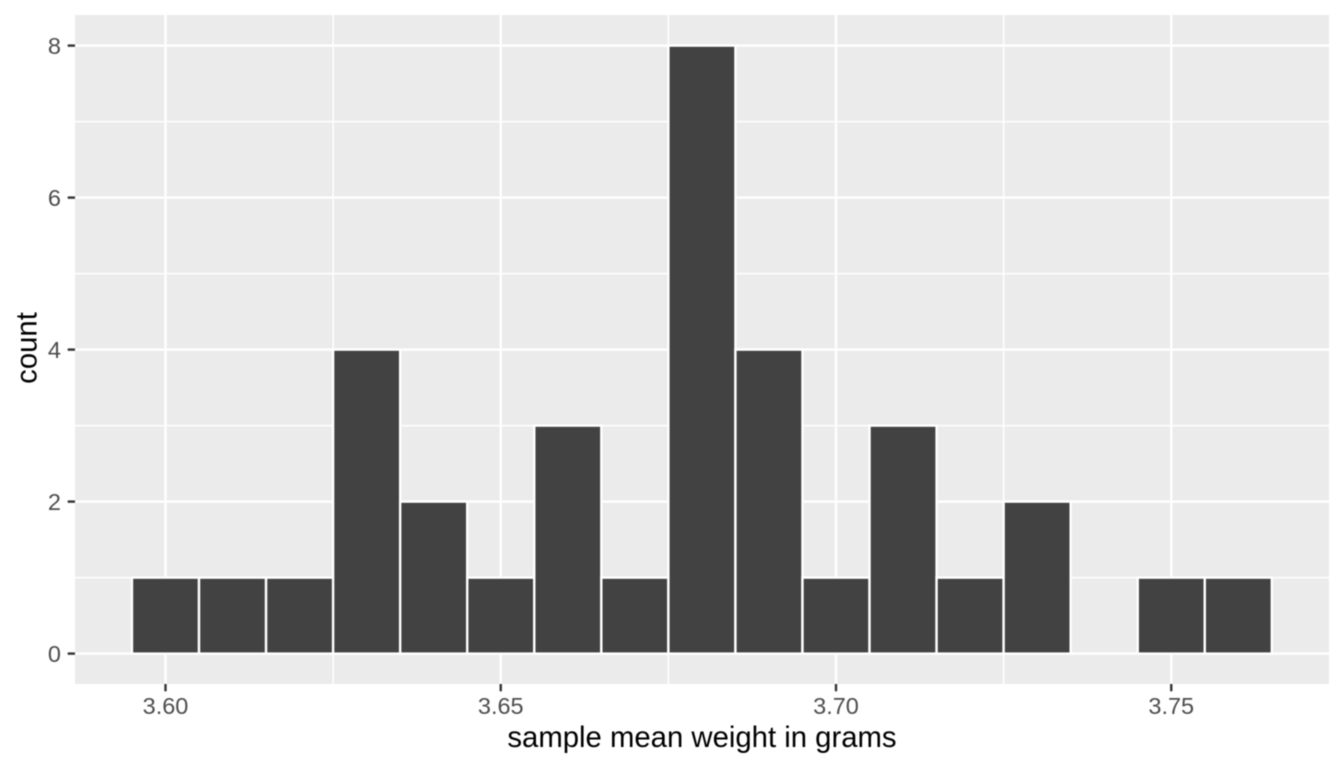 Image resolution: width=1344 pixels, height=768 pixels. I want to click on svg-text: count, so click(27, 348).